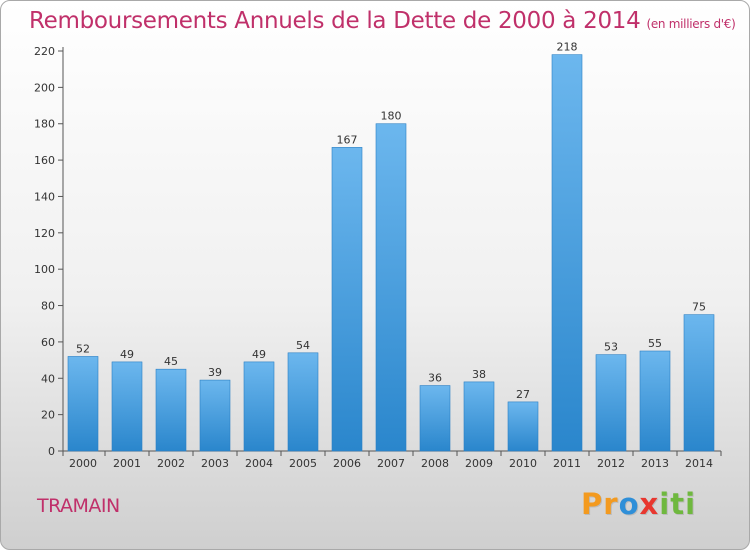  What do you see at coordinates (655, 463) in the screenshot?
I see `x-tick-label: 2013` at bounding box center [655, 463].